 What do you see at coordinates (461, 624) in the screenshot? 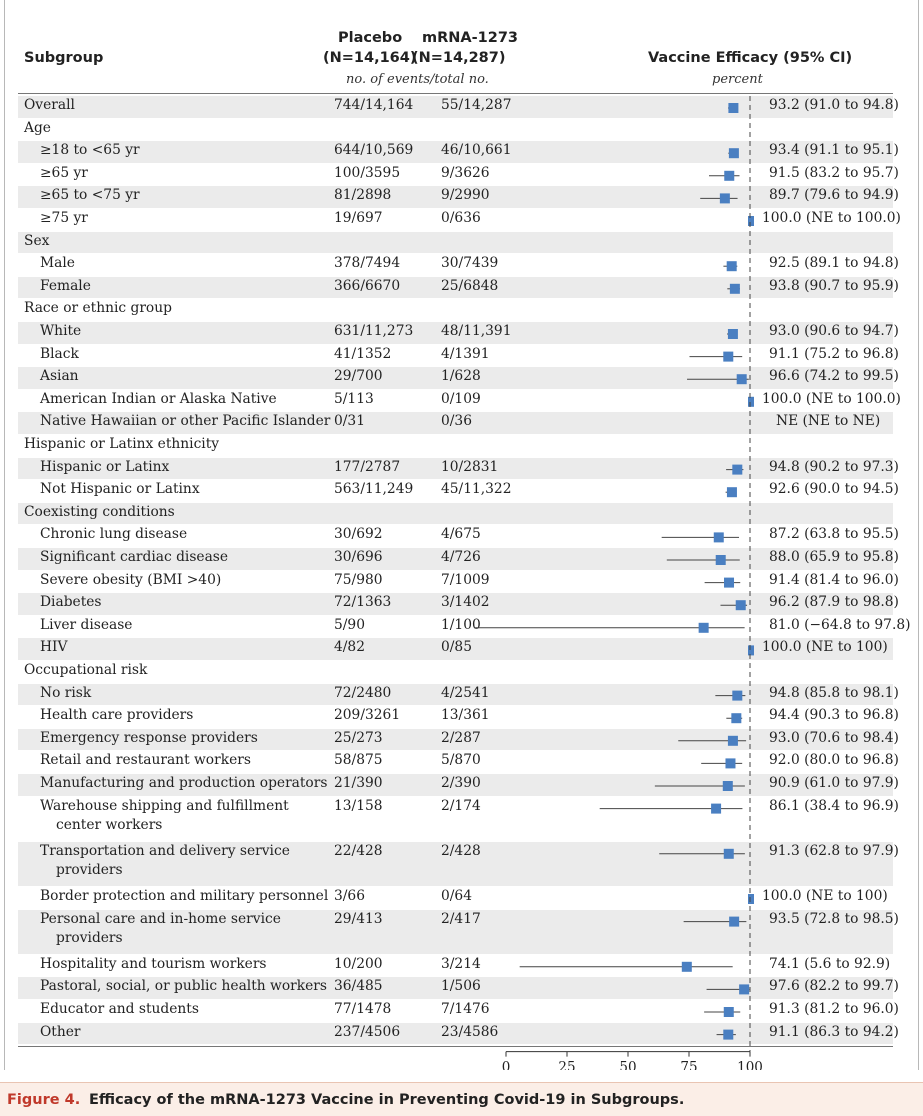
I see `mrna-events: 1/100` at bounding box center [461, 624].